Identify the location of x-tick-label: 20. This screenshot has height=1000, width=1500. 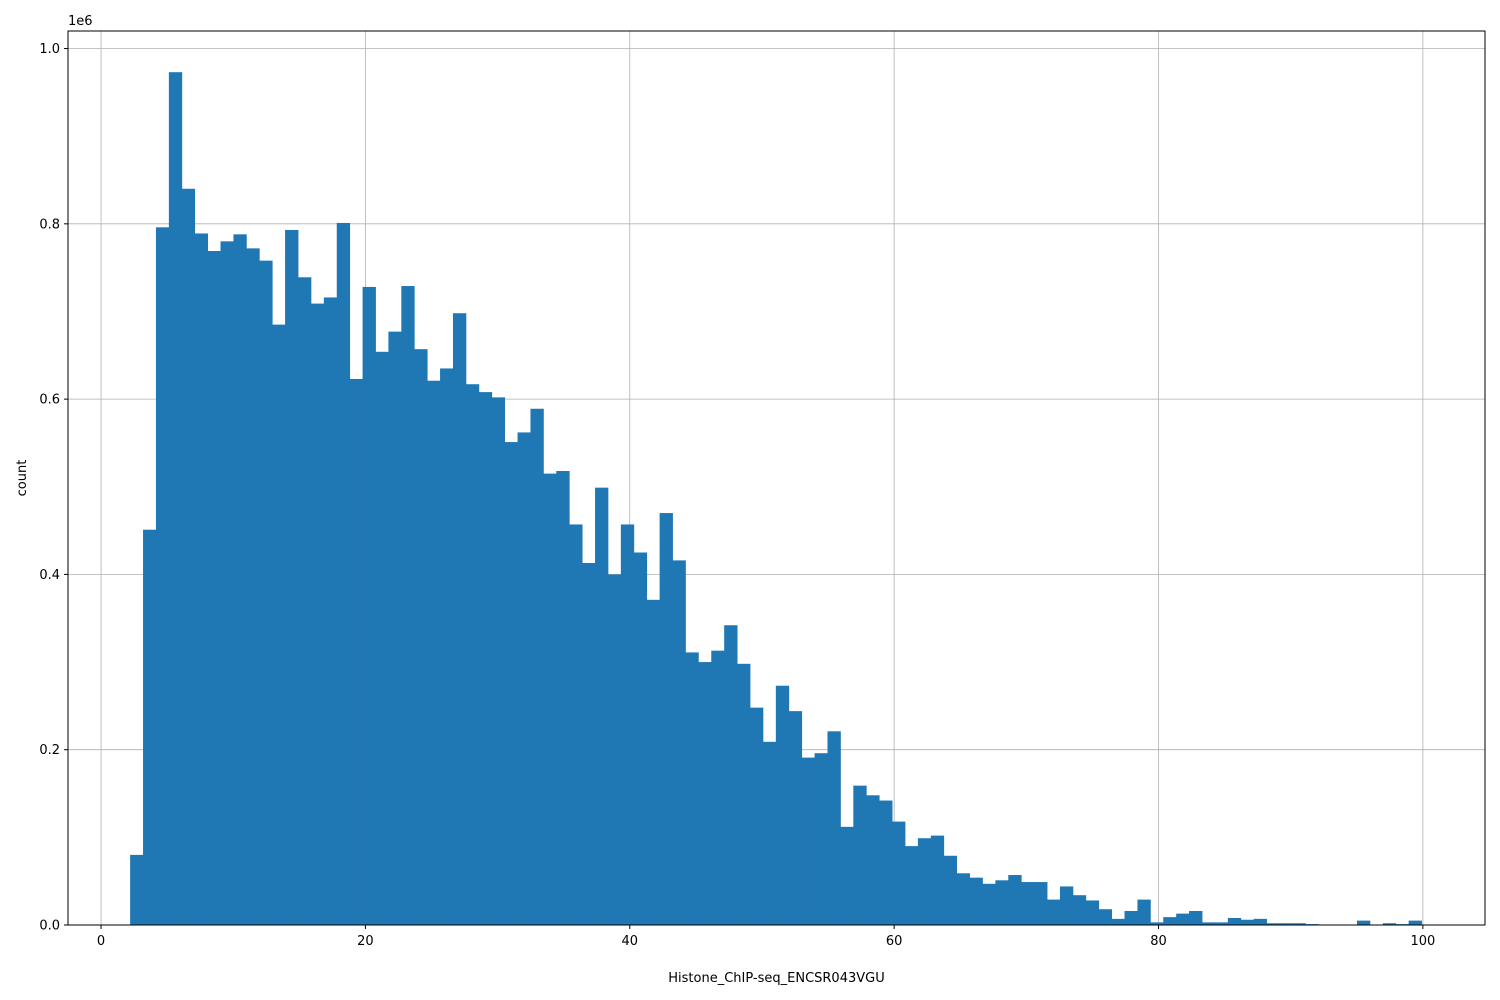
(365, 941).